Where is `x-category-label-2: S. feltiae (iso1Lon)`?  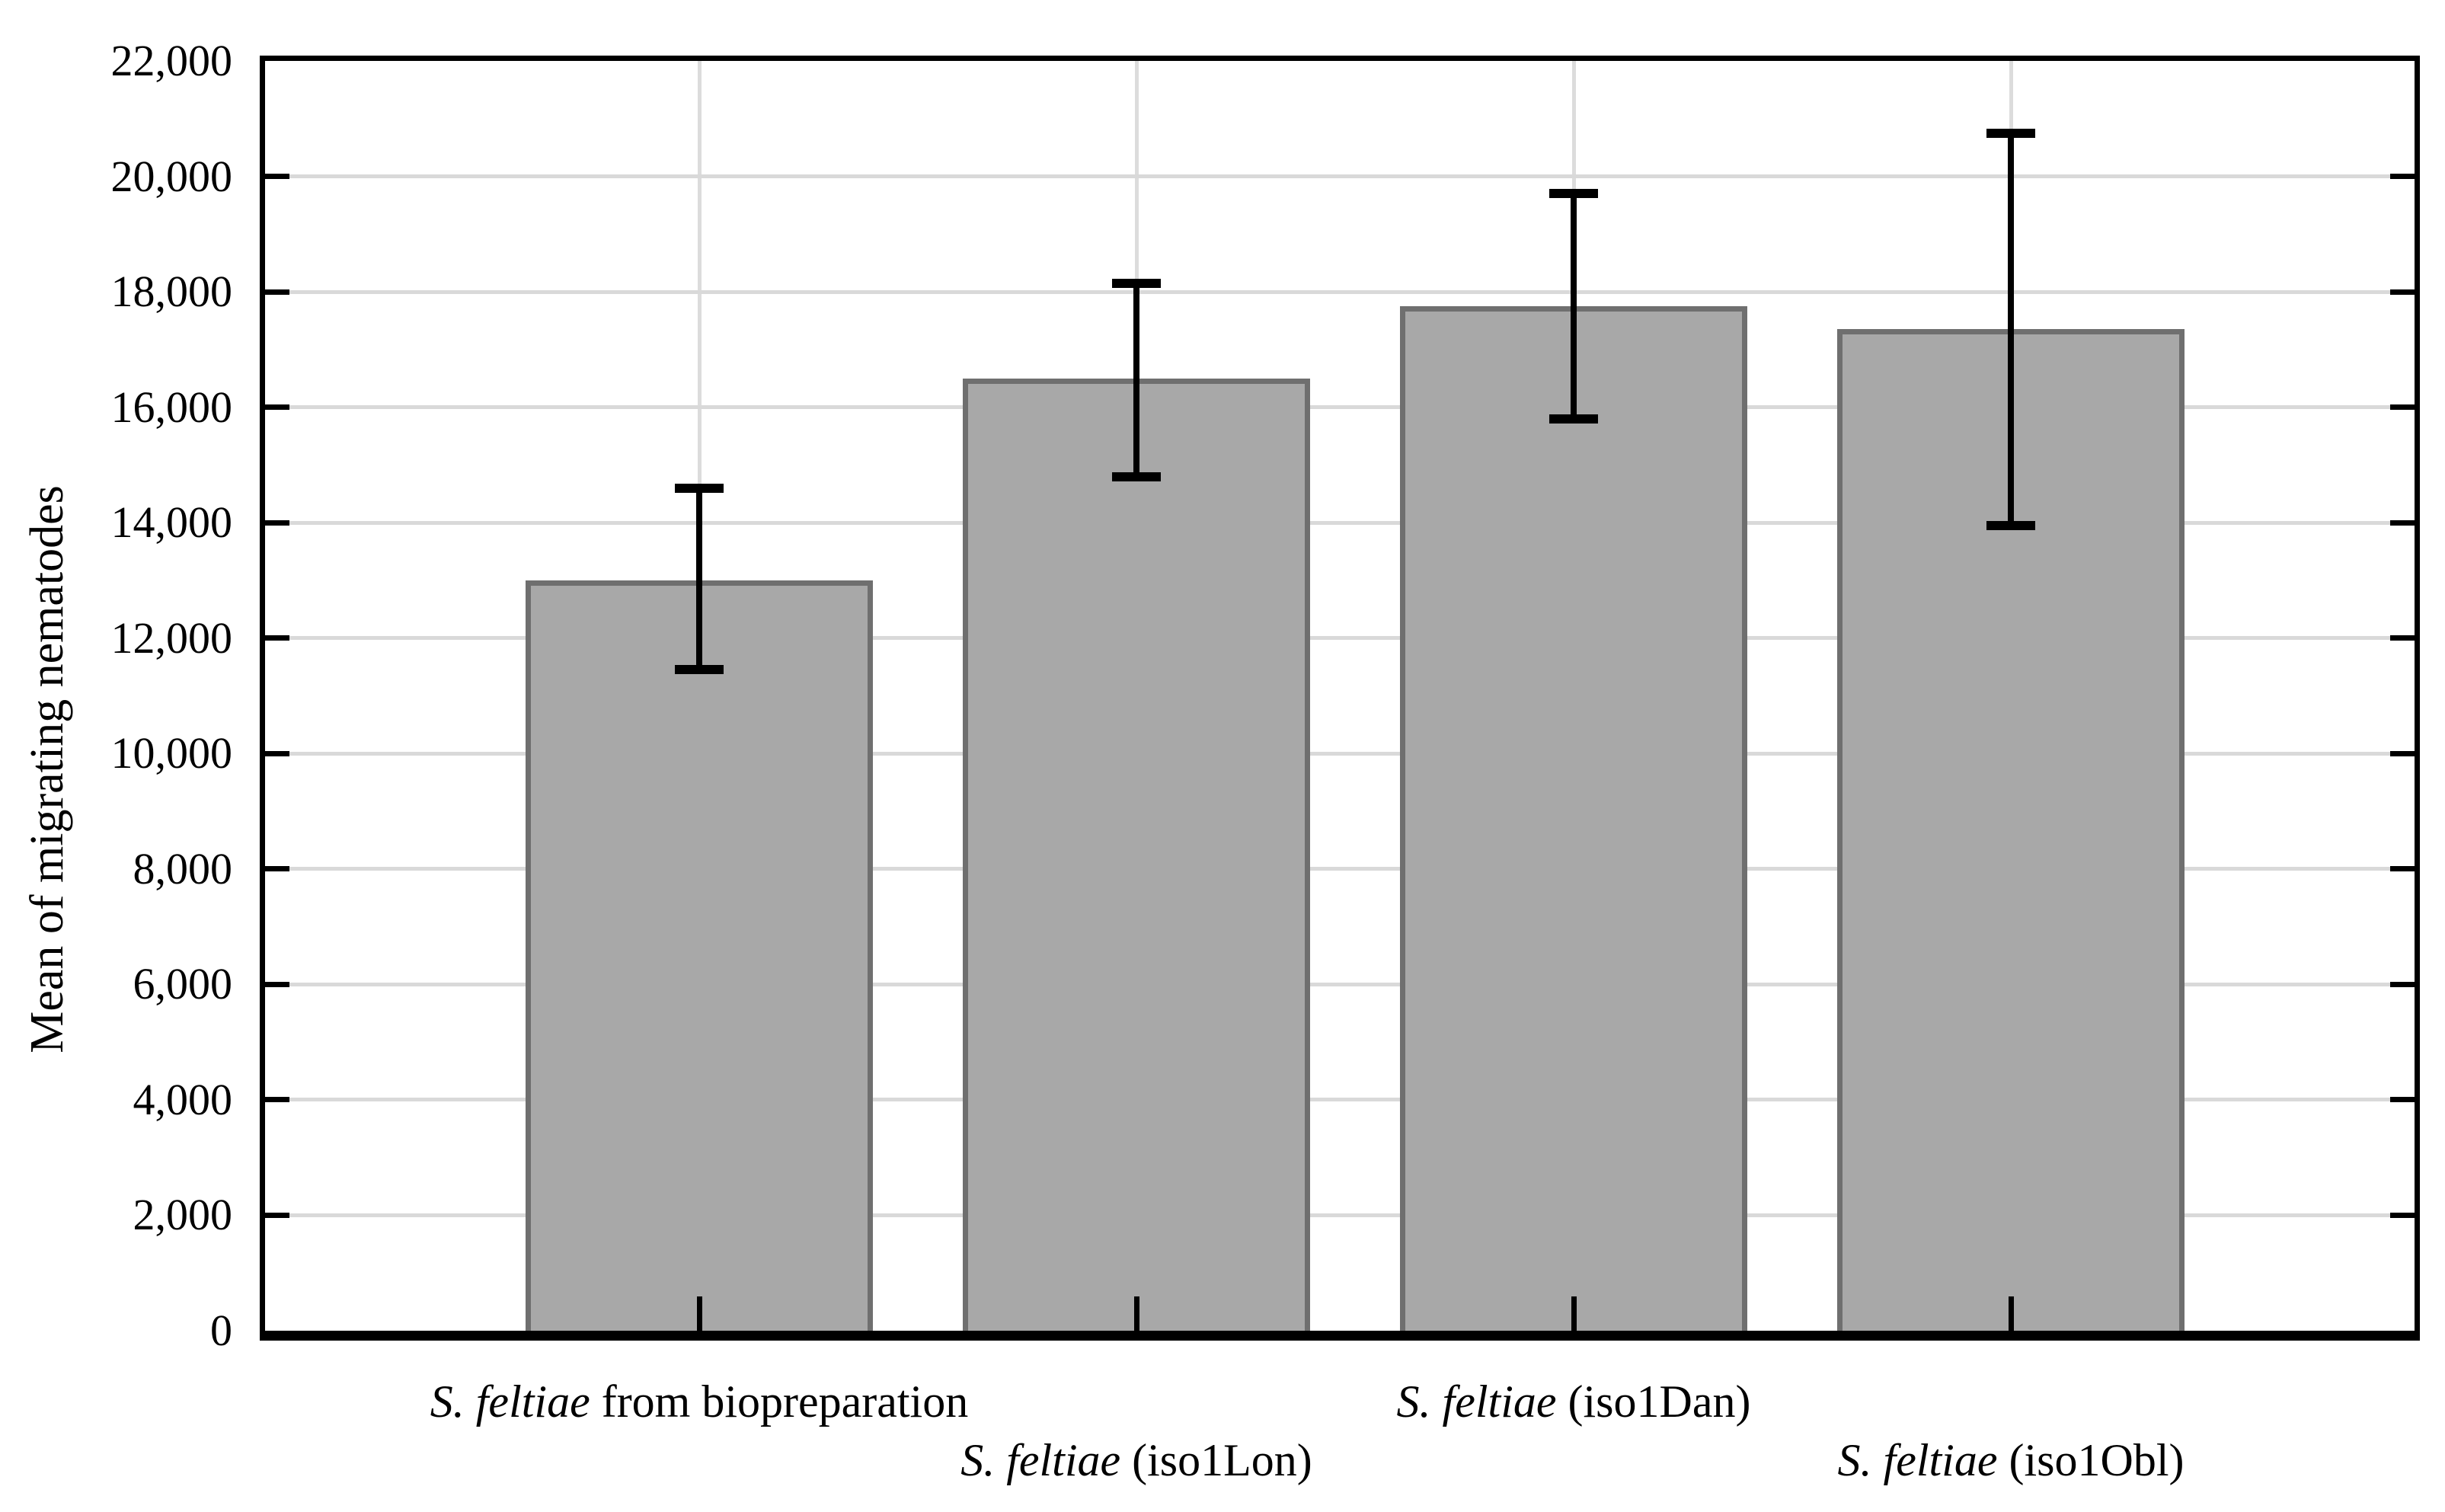 x-category-label-2: S. feltiae (iso1Lon) is located at coordinates (1136, 1460).